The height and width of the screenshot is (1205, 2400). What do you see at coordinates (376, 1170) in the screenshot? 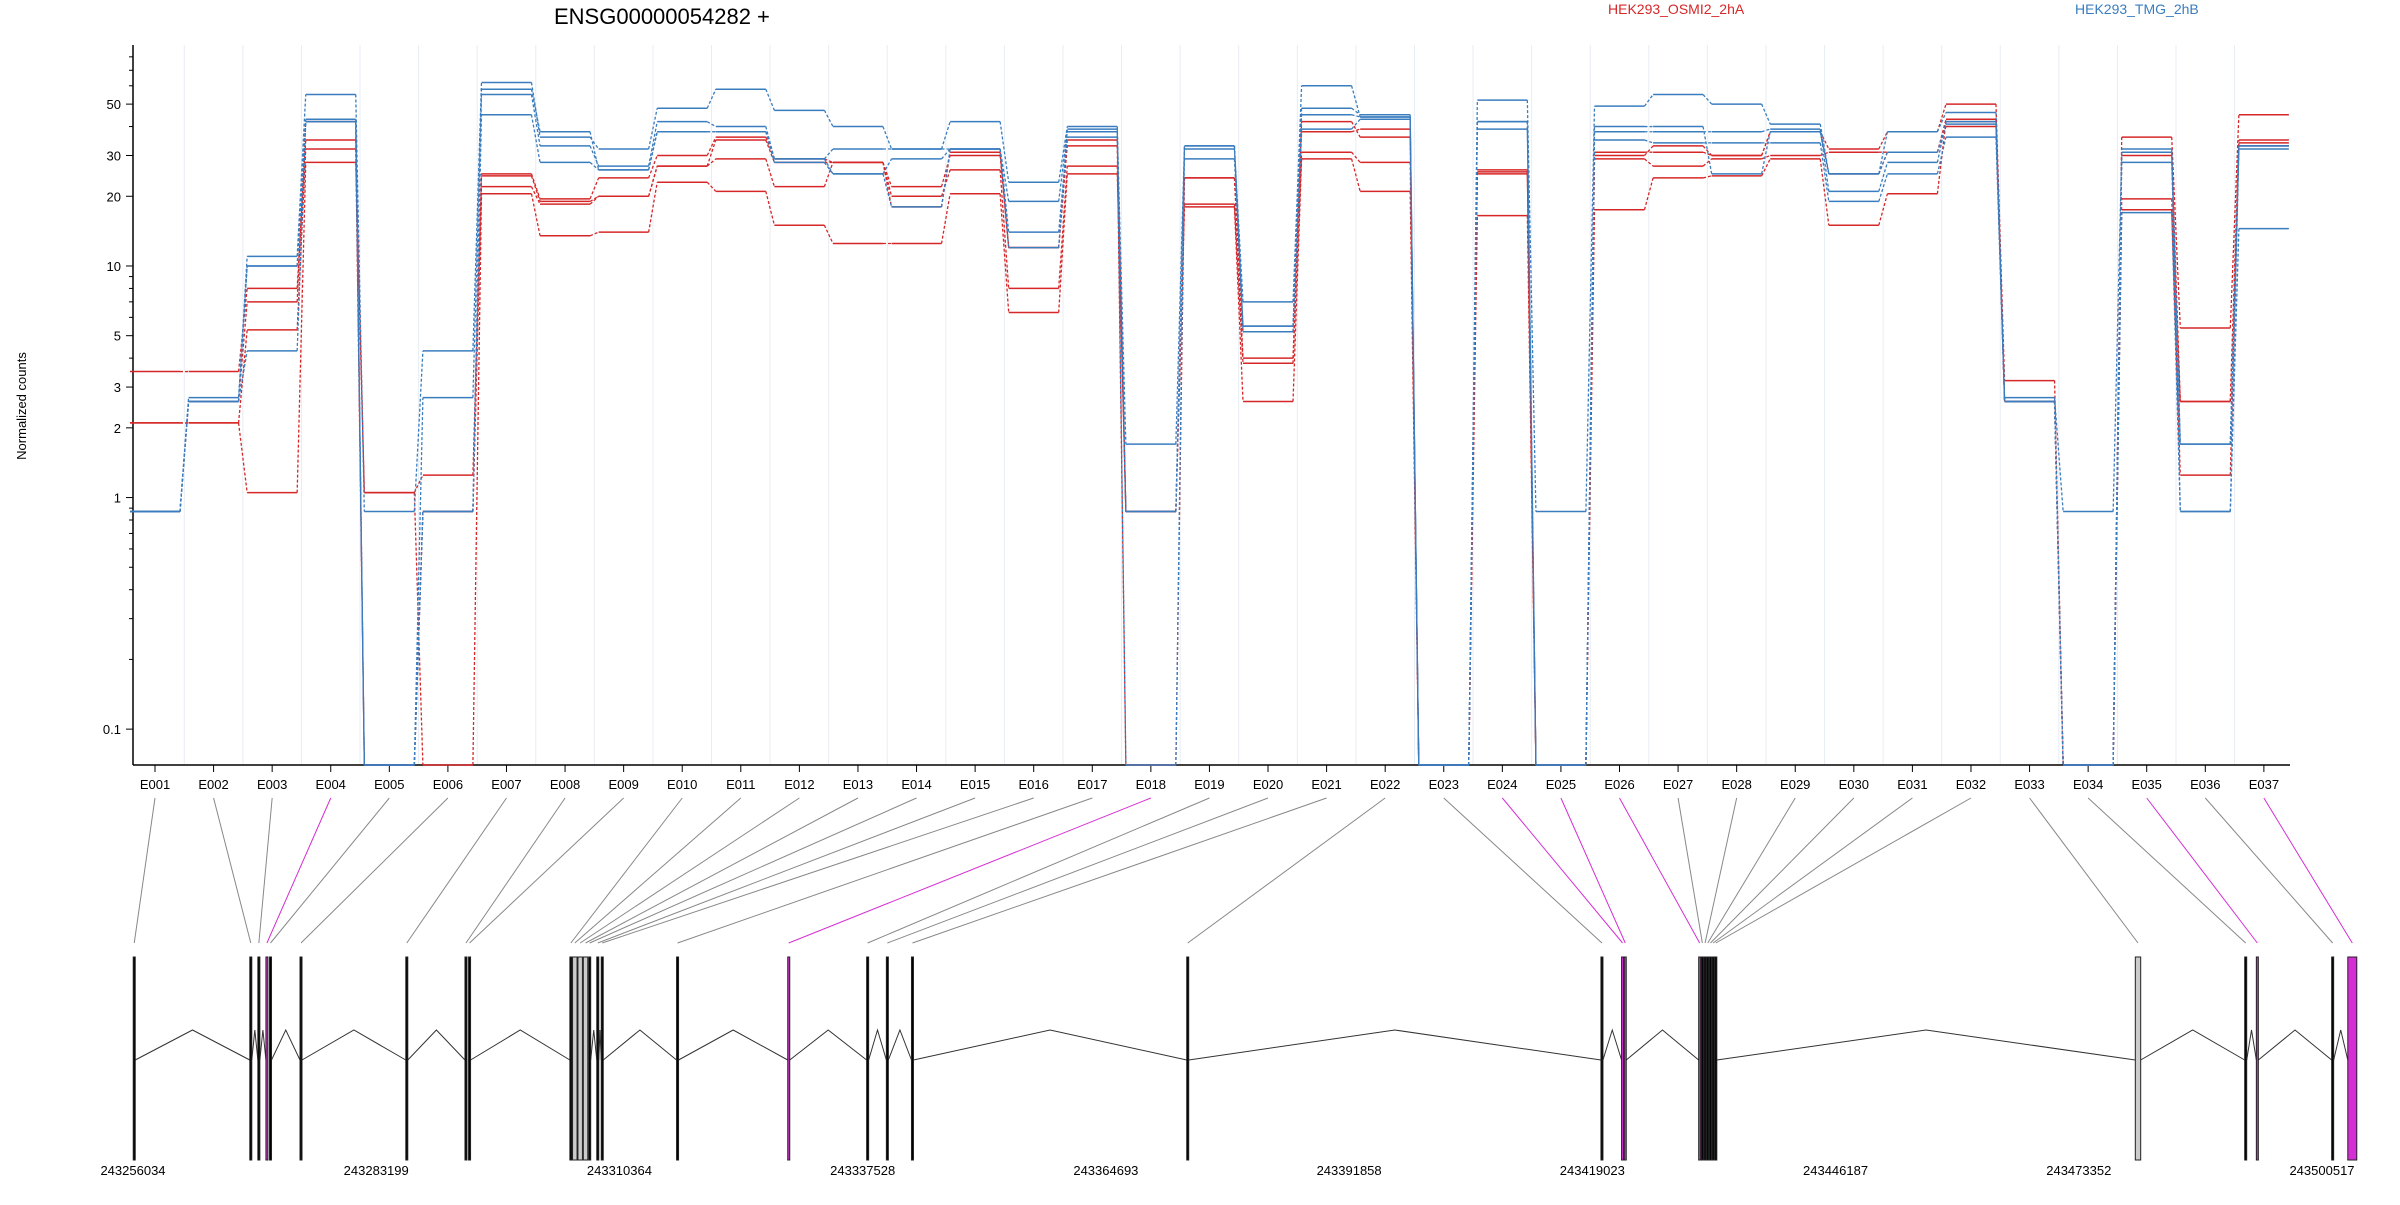
I see `gene-coordinate-label: 243283199` at bounding box center [376, 1170].